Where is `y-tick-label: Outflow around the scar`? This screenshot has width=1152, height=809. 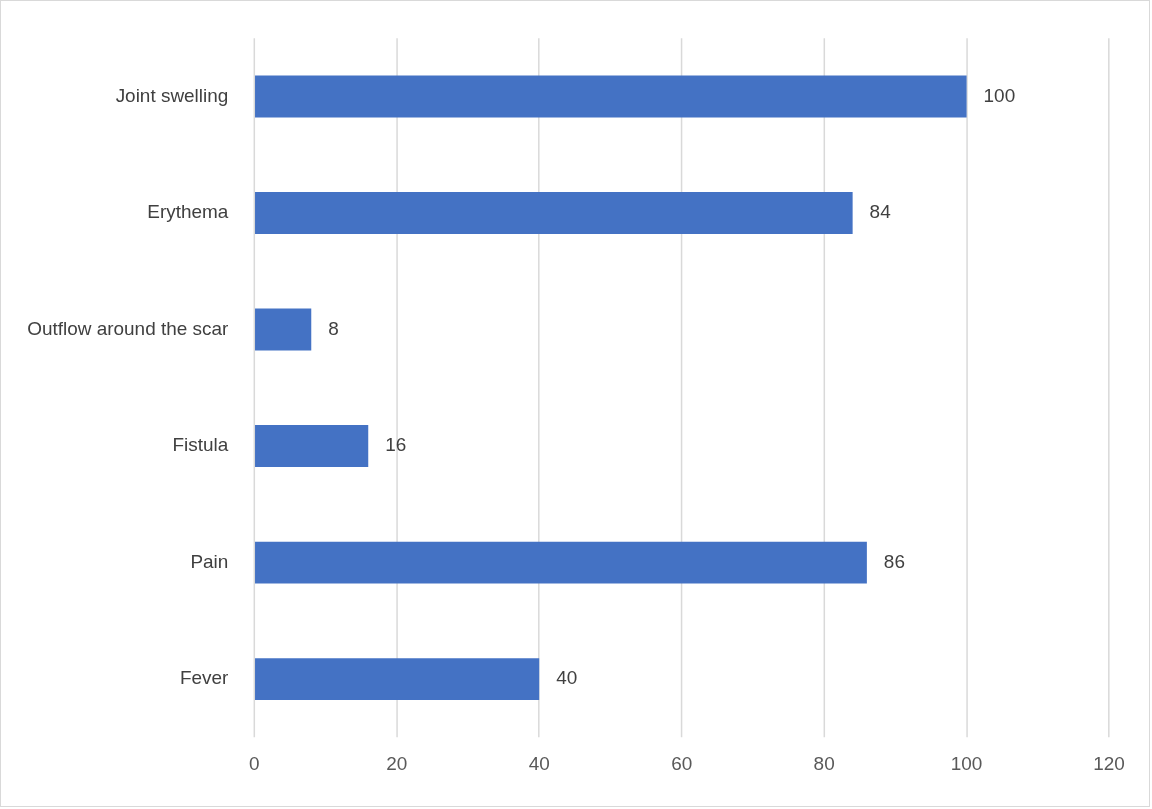
y-tick-label: Outflow around the scar is located at coordinates (128, 328).